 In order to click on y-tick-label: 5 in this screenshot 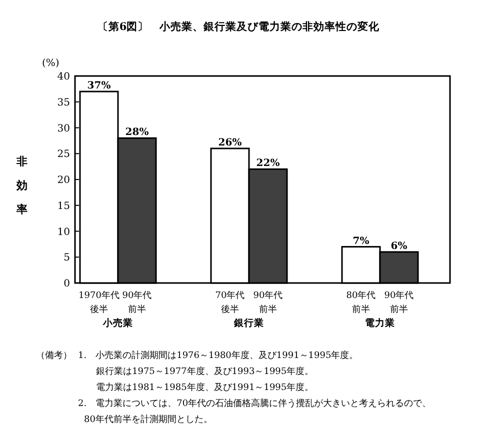, I will do `click(67, 258)`.